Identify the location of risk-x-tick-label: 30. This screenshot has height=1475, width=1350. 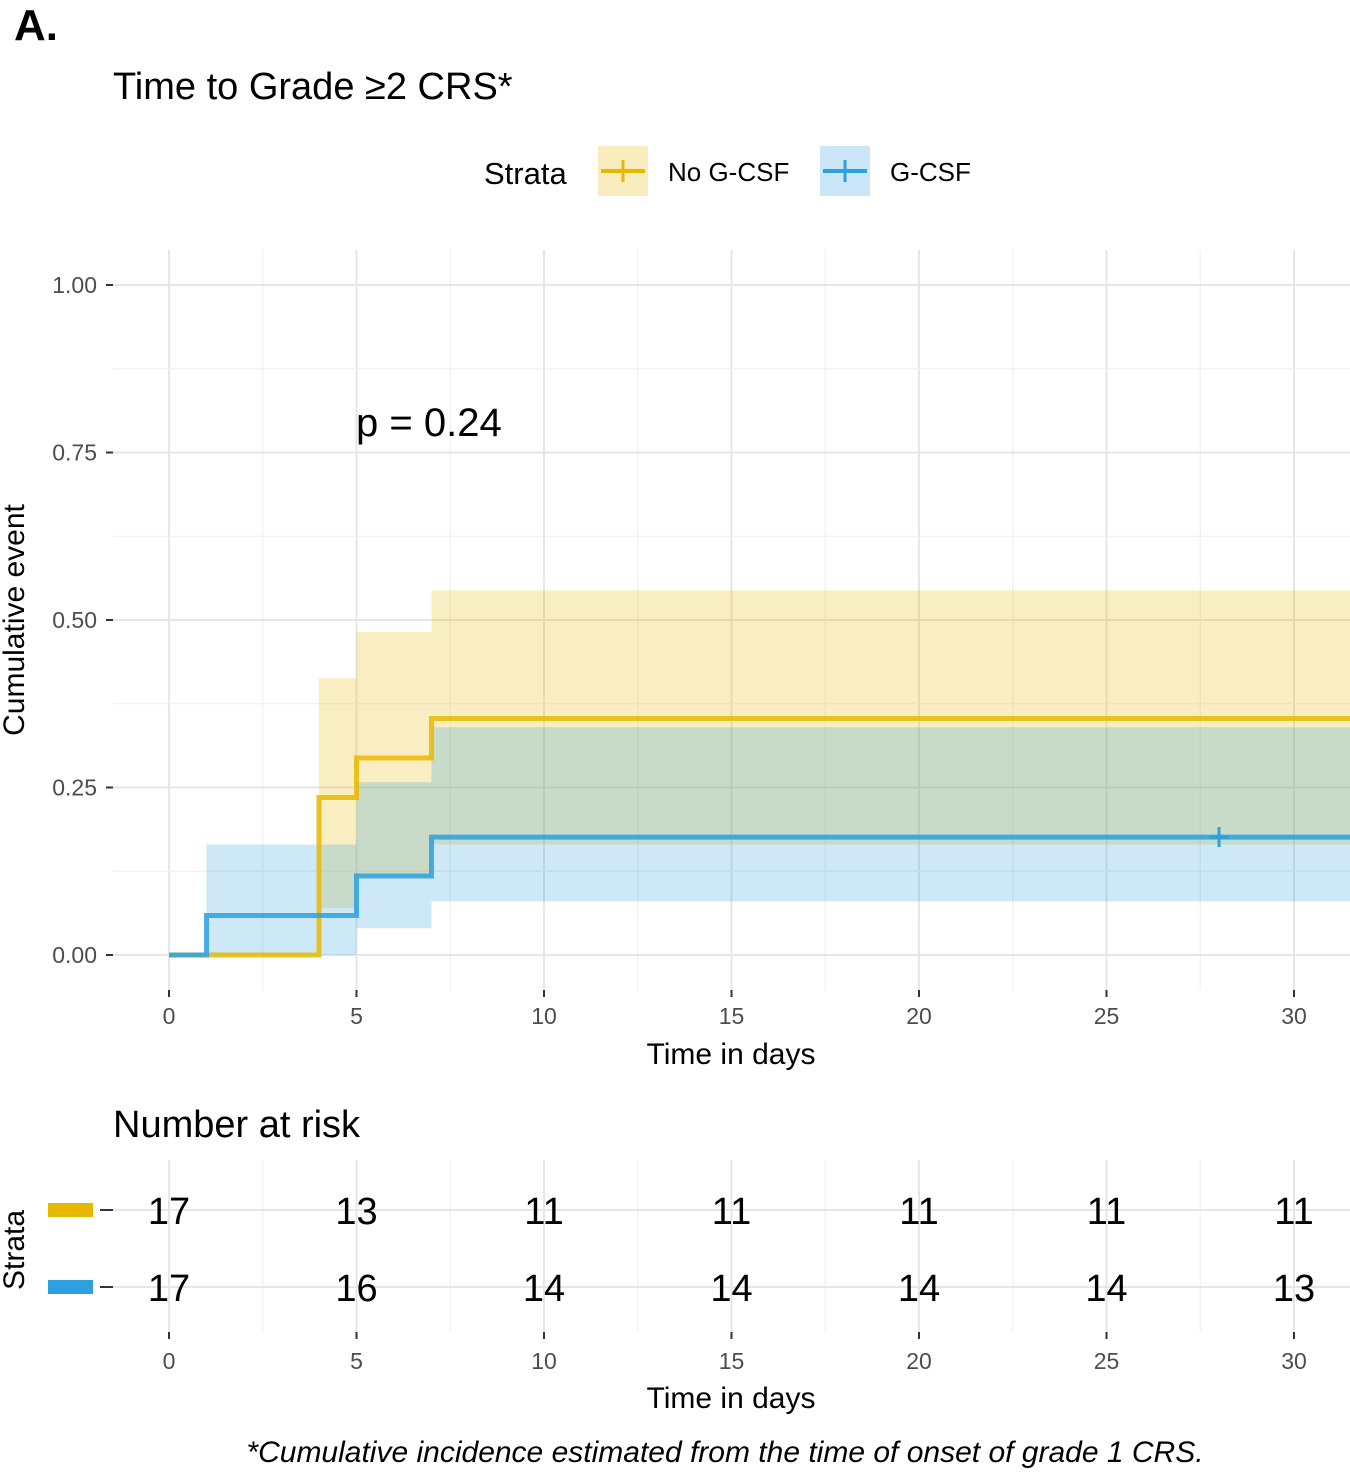
(1294, 1361).